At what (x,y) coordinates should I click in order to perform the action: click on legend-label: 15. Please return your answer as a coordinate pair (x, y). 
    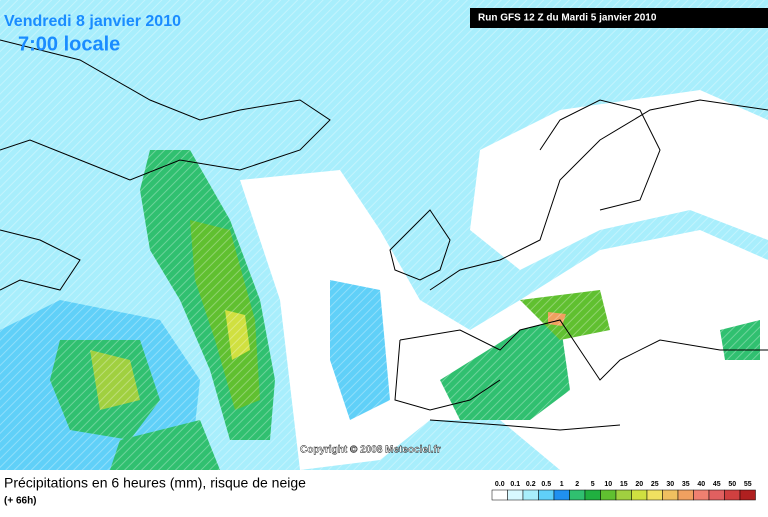
    Looking at the image, I should click on (624, 484).